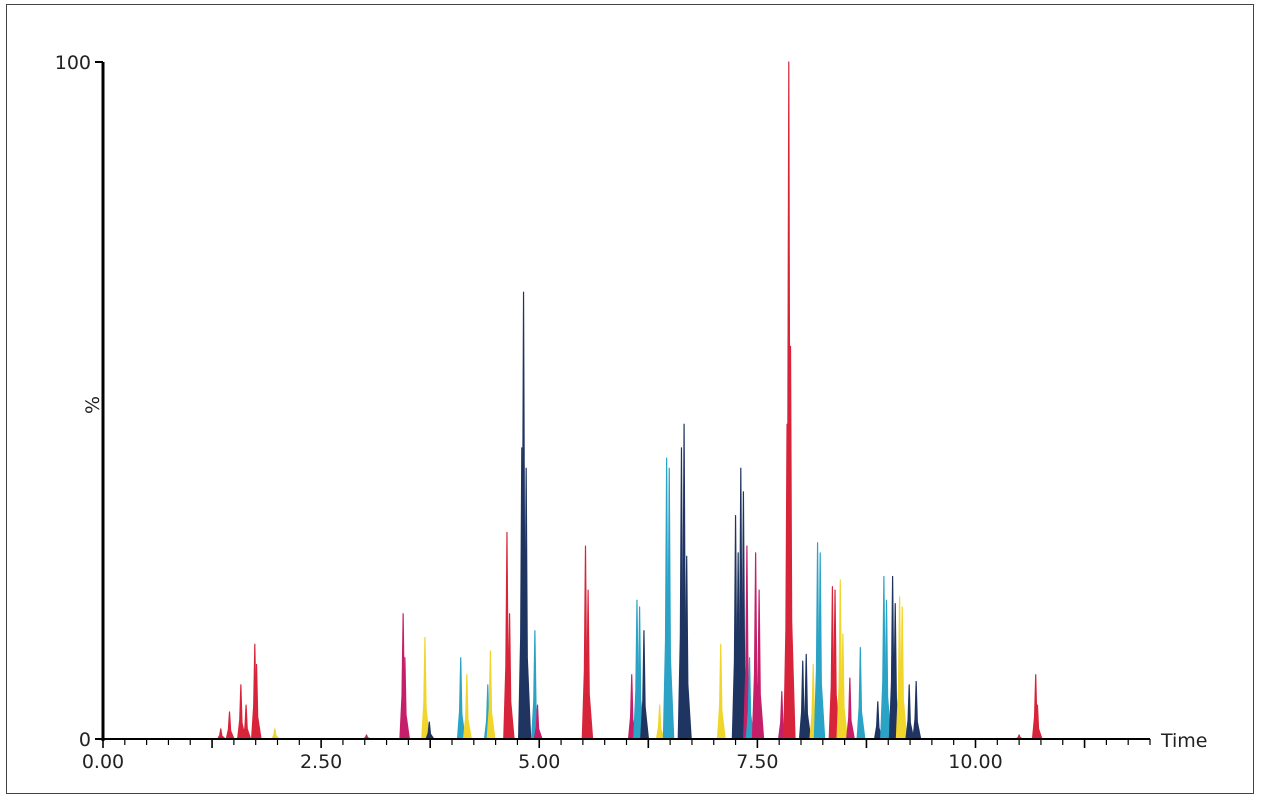 Image resolution: width=1264 pixels, height=800 pixels. I want to click on x-tick-label: 10.00, so click(975, 762).